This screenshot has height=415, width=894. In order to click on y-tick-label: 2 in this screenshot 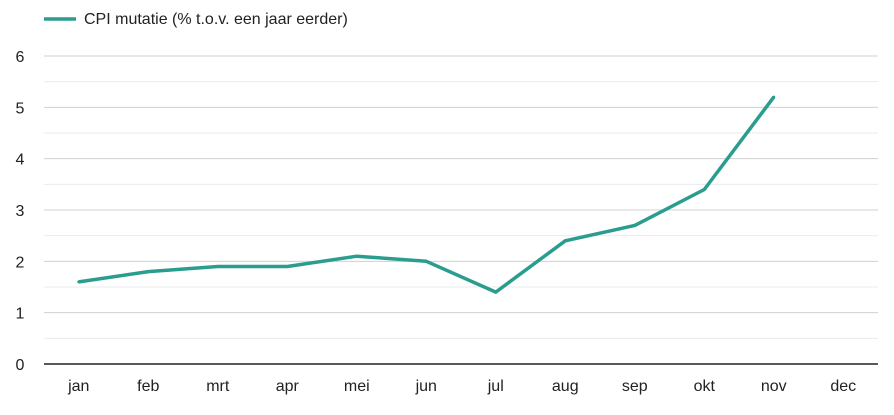, I will do `click(20, 262)`.